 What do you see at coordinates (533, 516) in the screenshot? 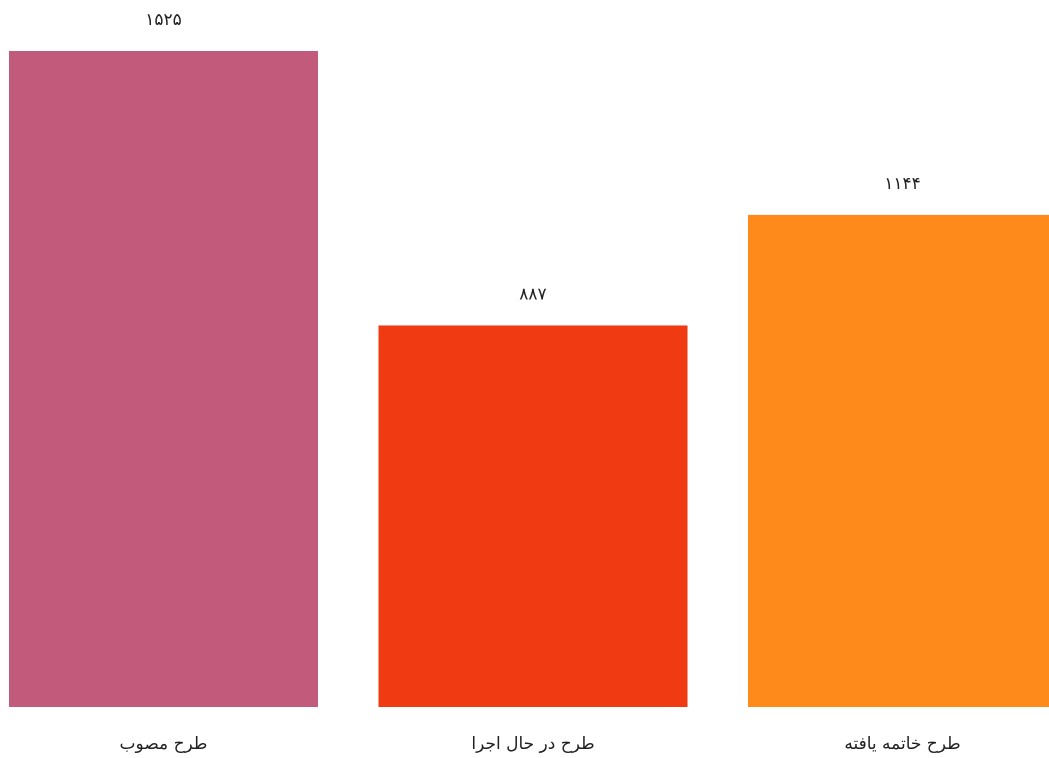
I see `bar` at bounding box center [533, 516].